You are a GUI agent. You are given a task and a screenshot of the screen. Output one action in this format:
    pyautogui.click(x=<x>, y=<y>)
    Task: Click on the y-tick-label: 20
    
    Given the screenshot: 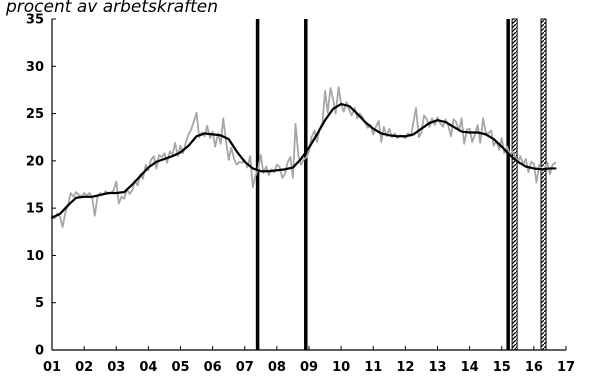 What is the action you would take?
    pyautogui.click(x=35, y=161)
    